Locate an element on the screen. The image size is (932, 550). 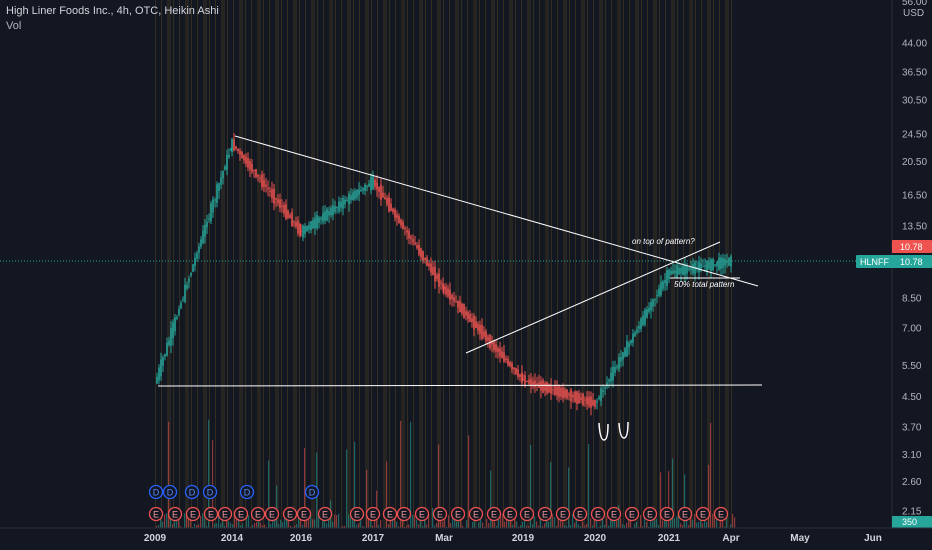
ascending-trendline is located at coordinates (593, 297).